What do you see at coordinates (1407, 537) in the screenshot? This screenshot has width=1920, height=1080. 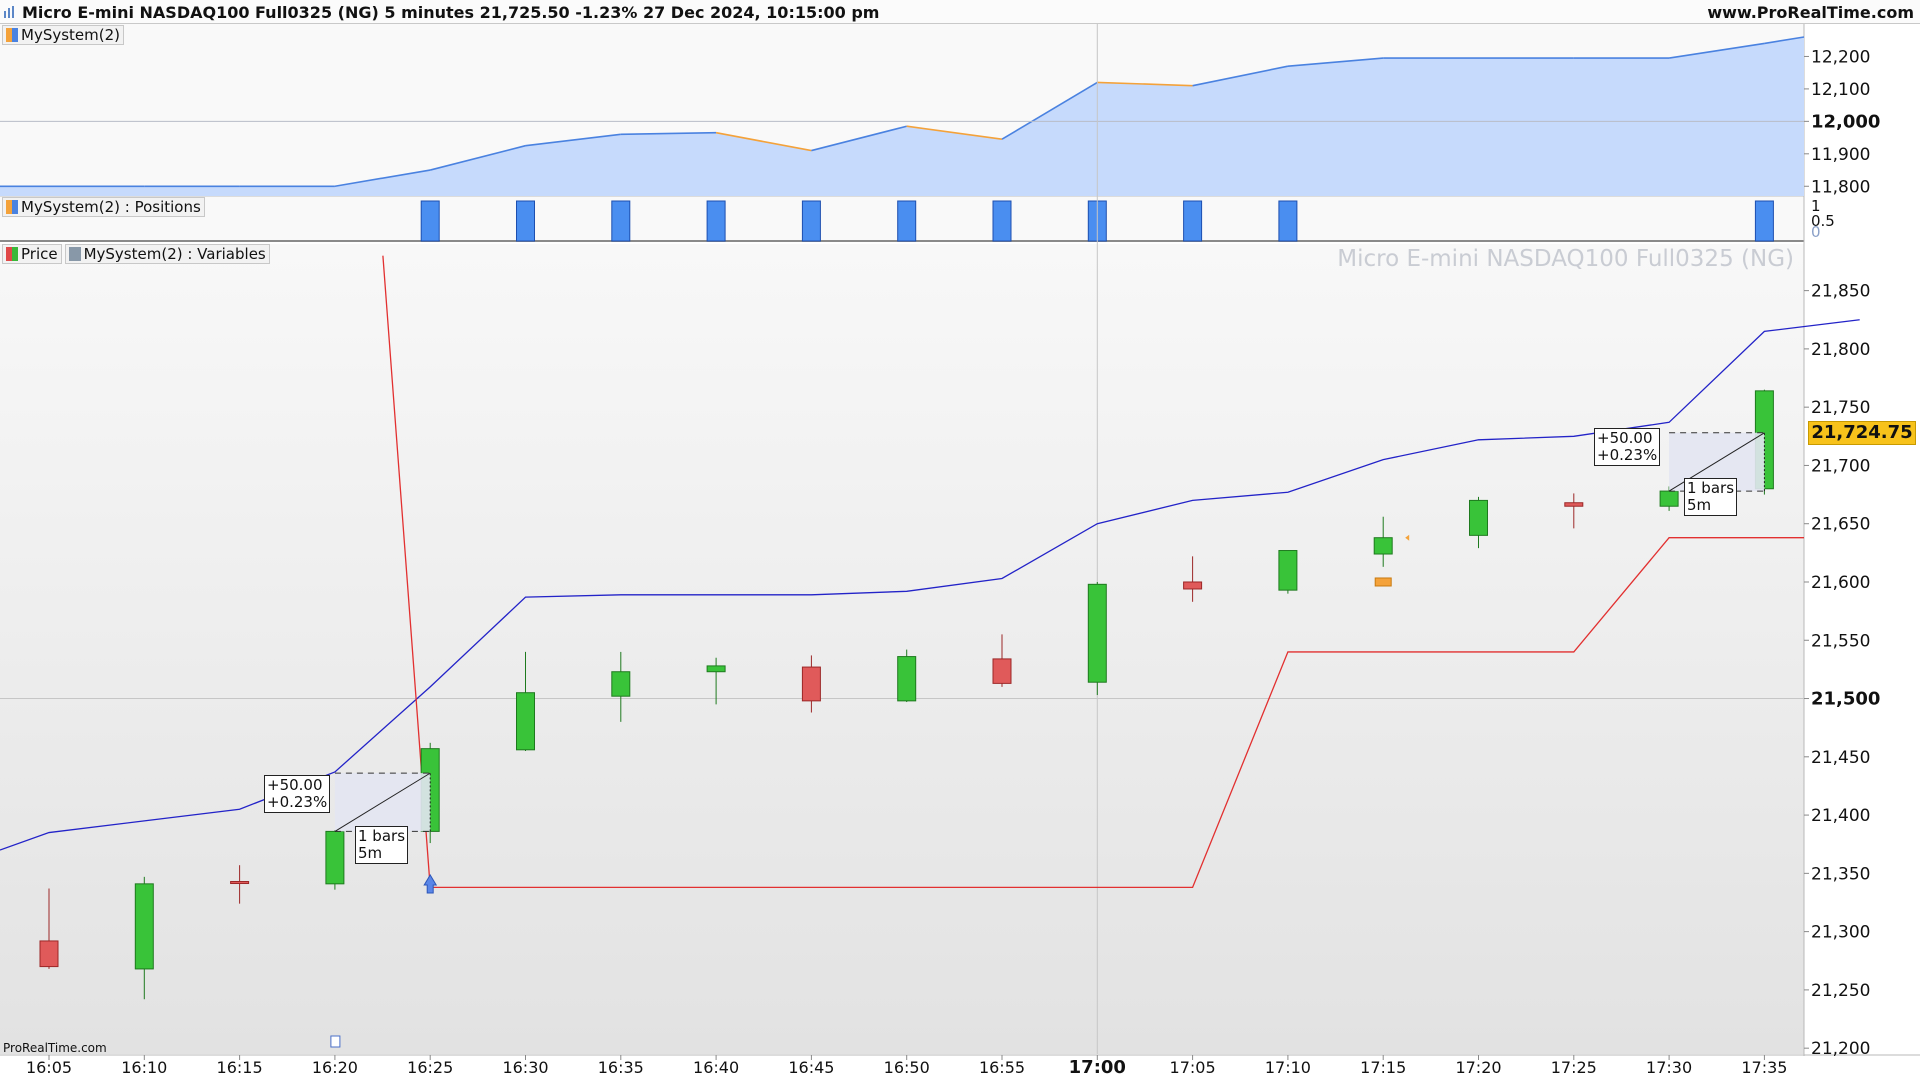 I see `order-marker-arrow` at bounding box center [1407, 537].